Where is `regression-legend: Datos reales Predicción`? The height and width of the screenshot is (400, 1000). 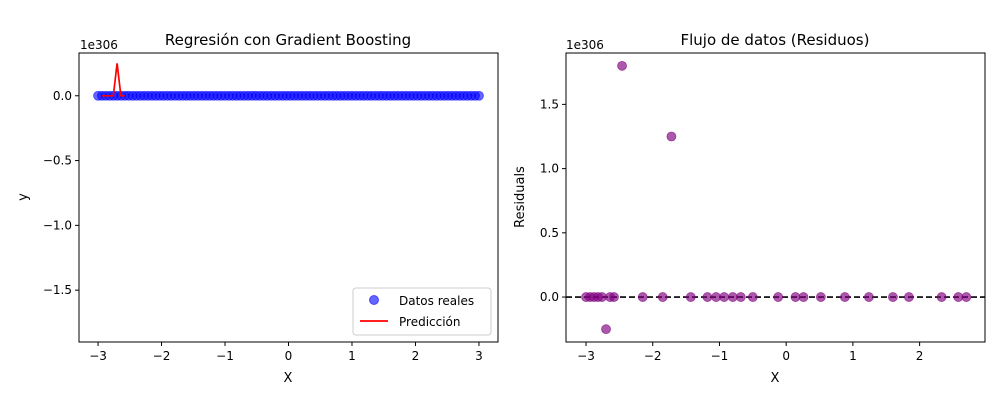
regression-legend: Datos reales Predicción is located at coordinates (422, 311).